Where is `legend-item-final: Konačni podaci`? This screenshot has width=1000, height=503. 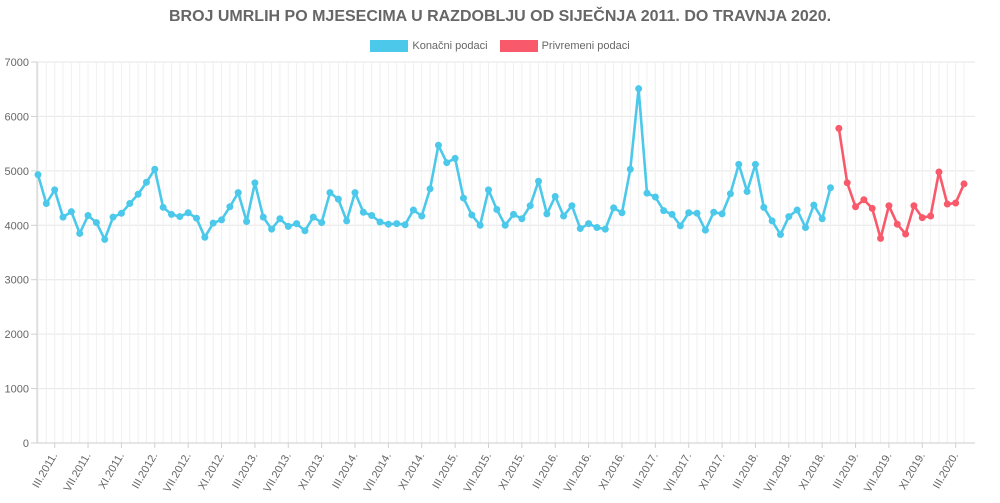 legend-item-final: Konačni podaci is located at coordinates (429, 46).